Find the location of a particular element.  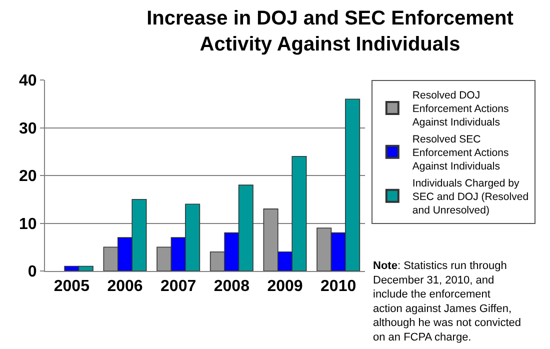

y-tick-label: 0 is located at coordinates (32, 272).